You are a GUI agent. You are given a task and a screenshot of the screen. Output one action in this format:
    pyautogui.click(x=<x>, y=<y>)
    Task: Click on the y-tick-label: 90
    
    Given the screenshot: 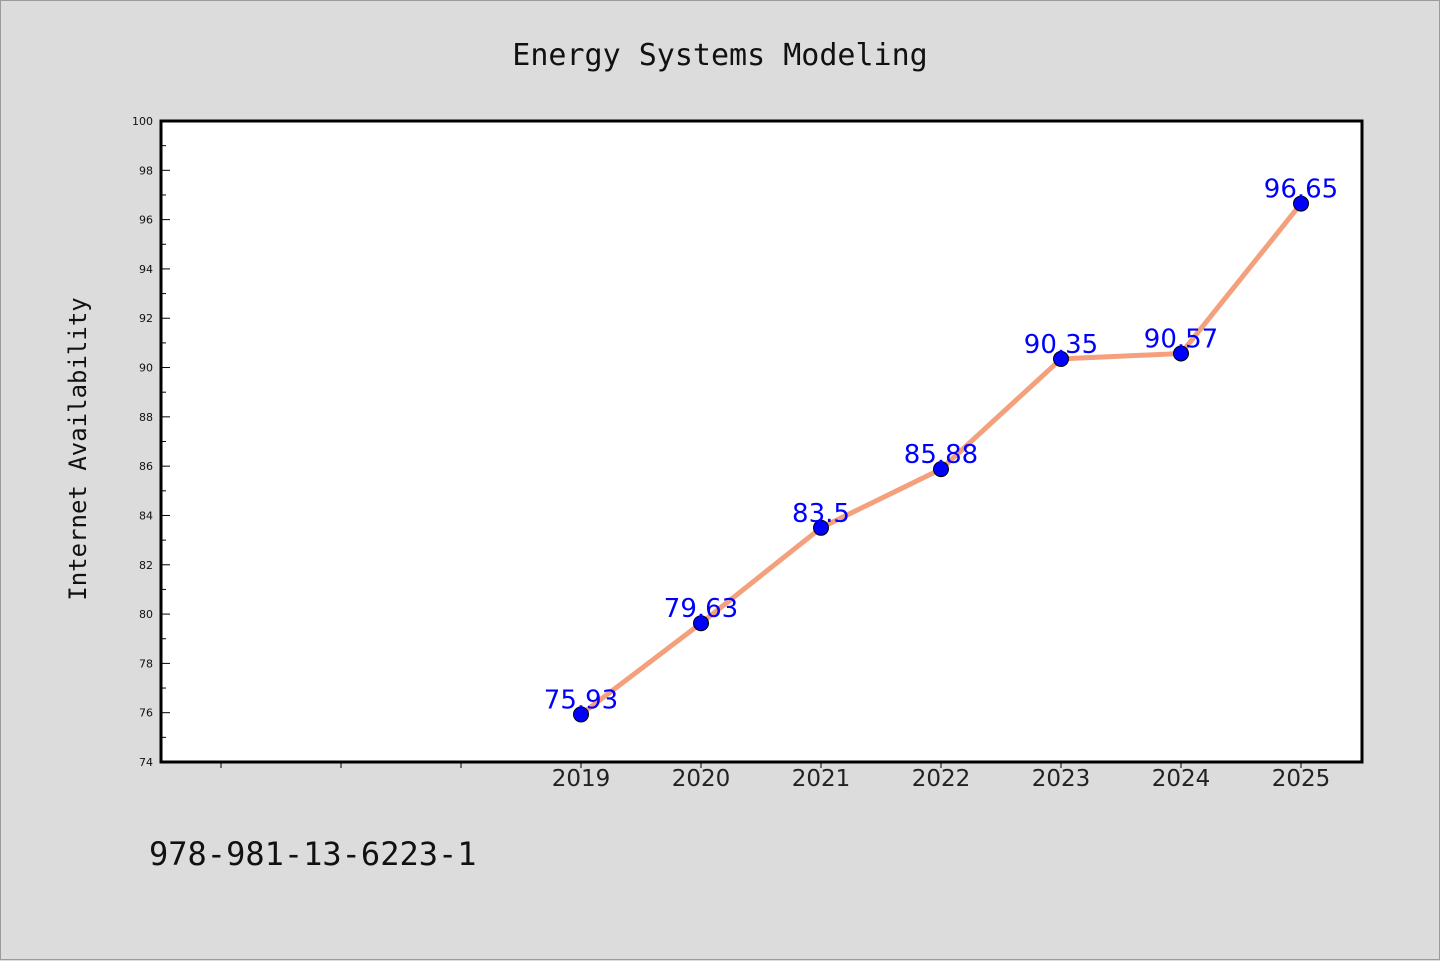 What is the action you would take?
    pyautogui.click(x=146, y=368)
    